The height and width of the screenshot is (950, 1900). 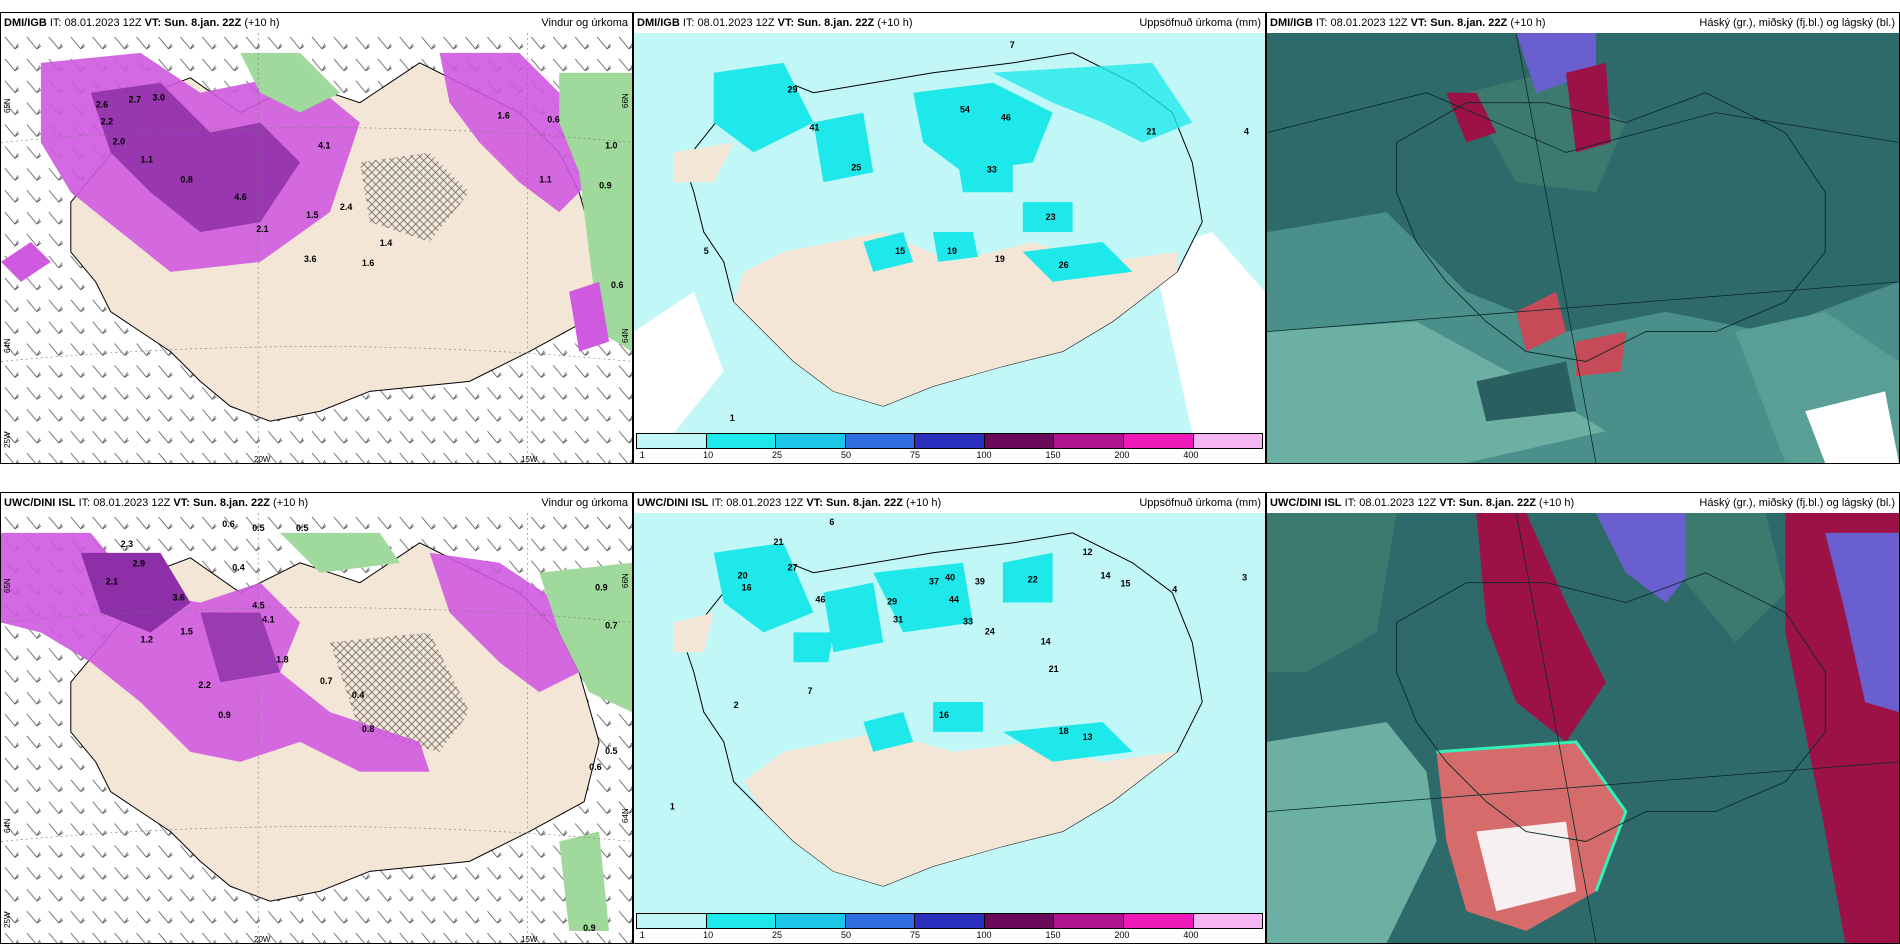 What do you see at coordinates (763, 107) in the screenshot?
I see `precip-mid` at bounding box center [763, 107].